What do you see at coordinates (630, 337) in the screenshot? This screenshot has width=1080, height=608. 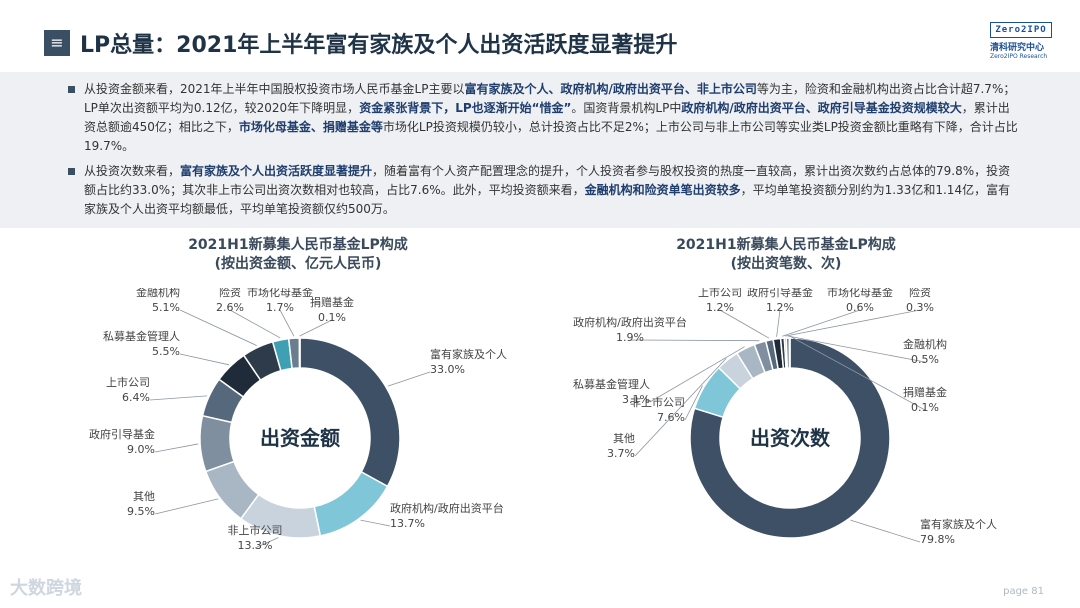 I see `slice-value-label: 1.9%` at bounding box center [630, 337].